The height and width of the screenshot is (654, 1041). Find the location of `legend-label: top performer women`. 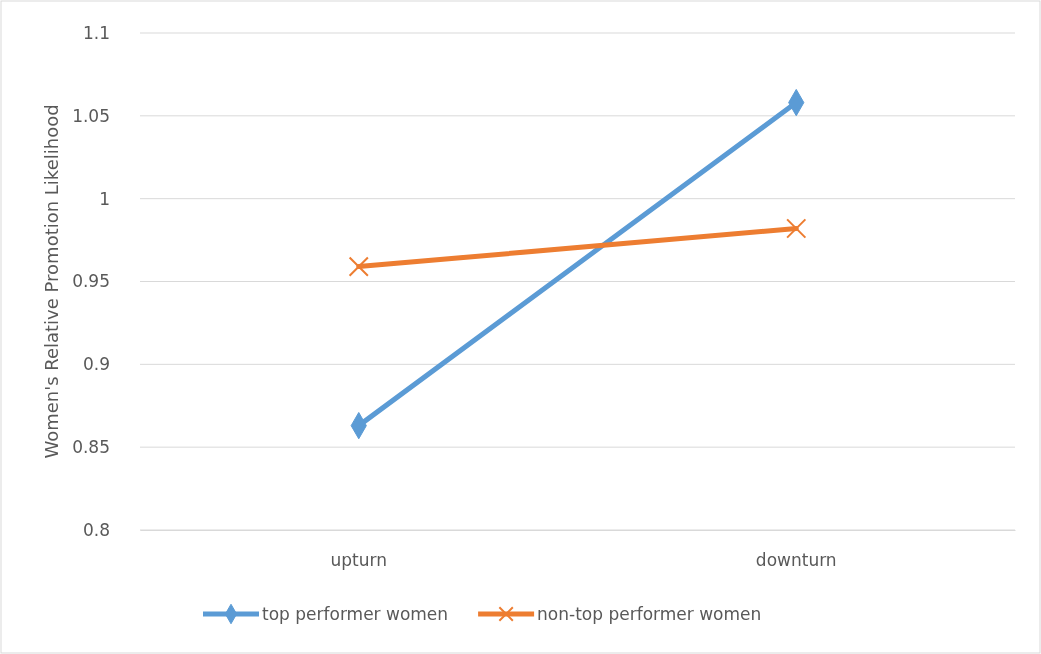

legend-label: top performer women is located at coordinates (355, 614).